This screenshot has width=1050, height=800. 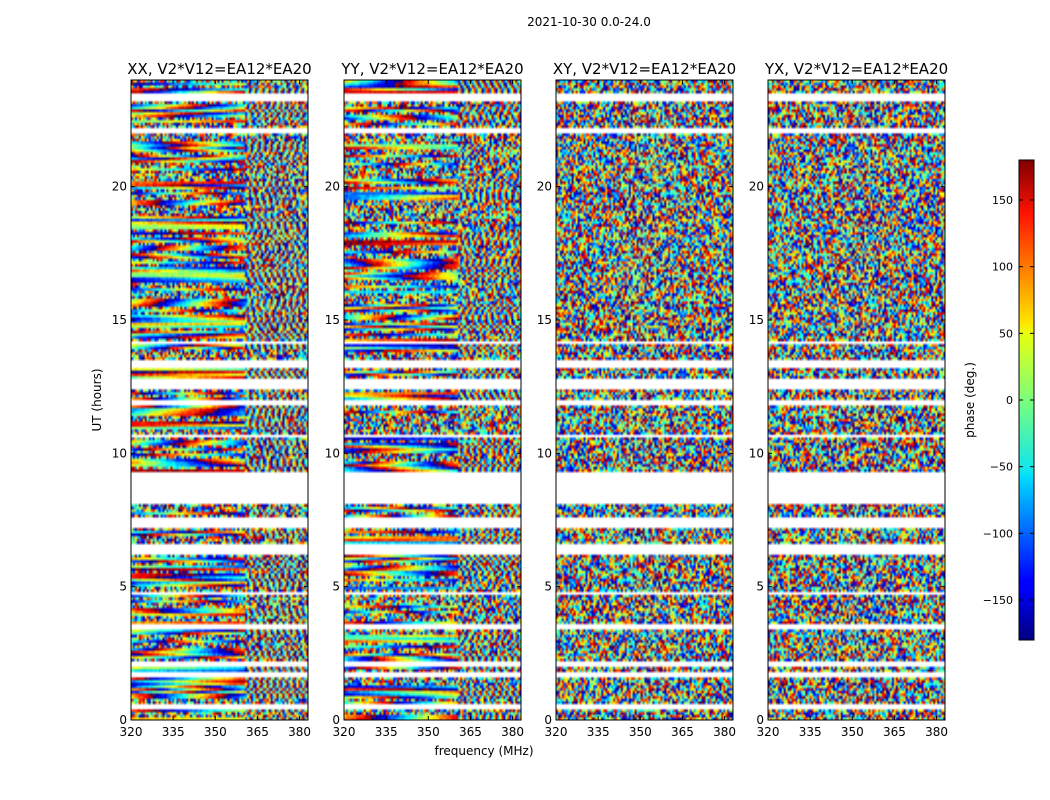 What do you see at coordinates (589, 22) in the screenshot?
I see `figure-title: 2021-10-30 0.0-24.0` at bounding box center [589, 22].